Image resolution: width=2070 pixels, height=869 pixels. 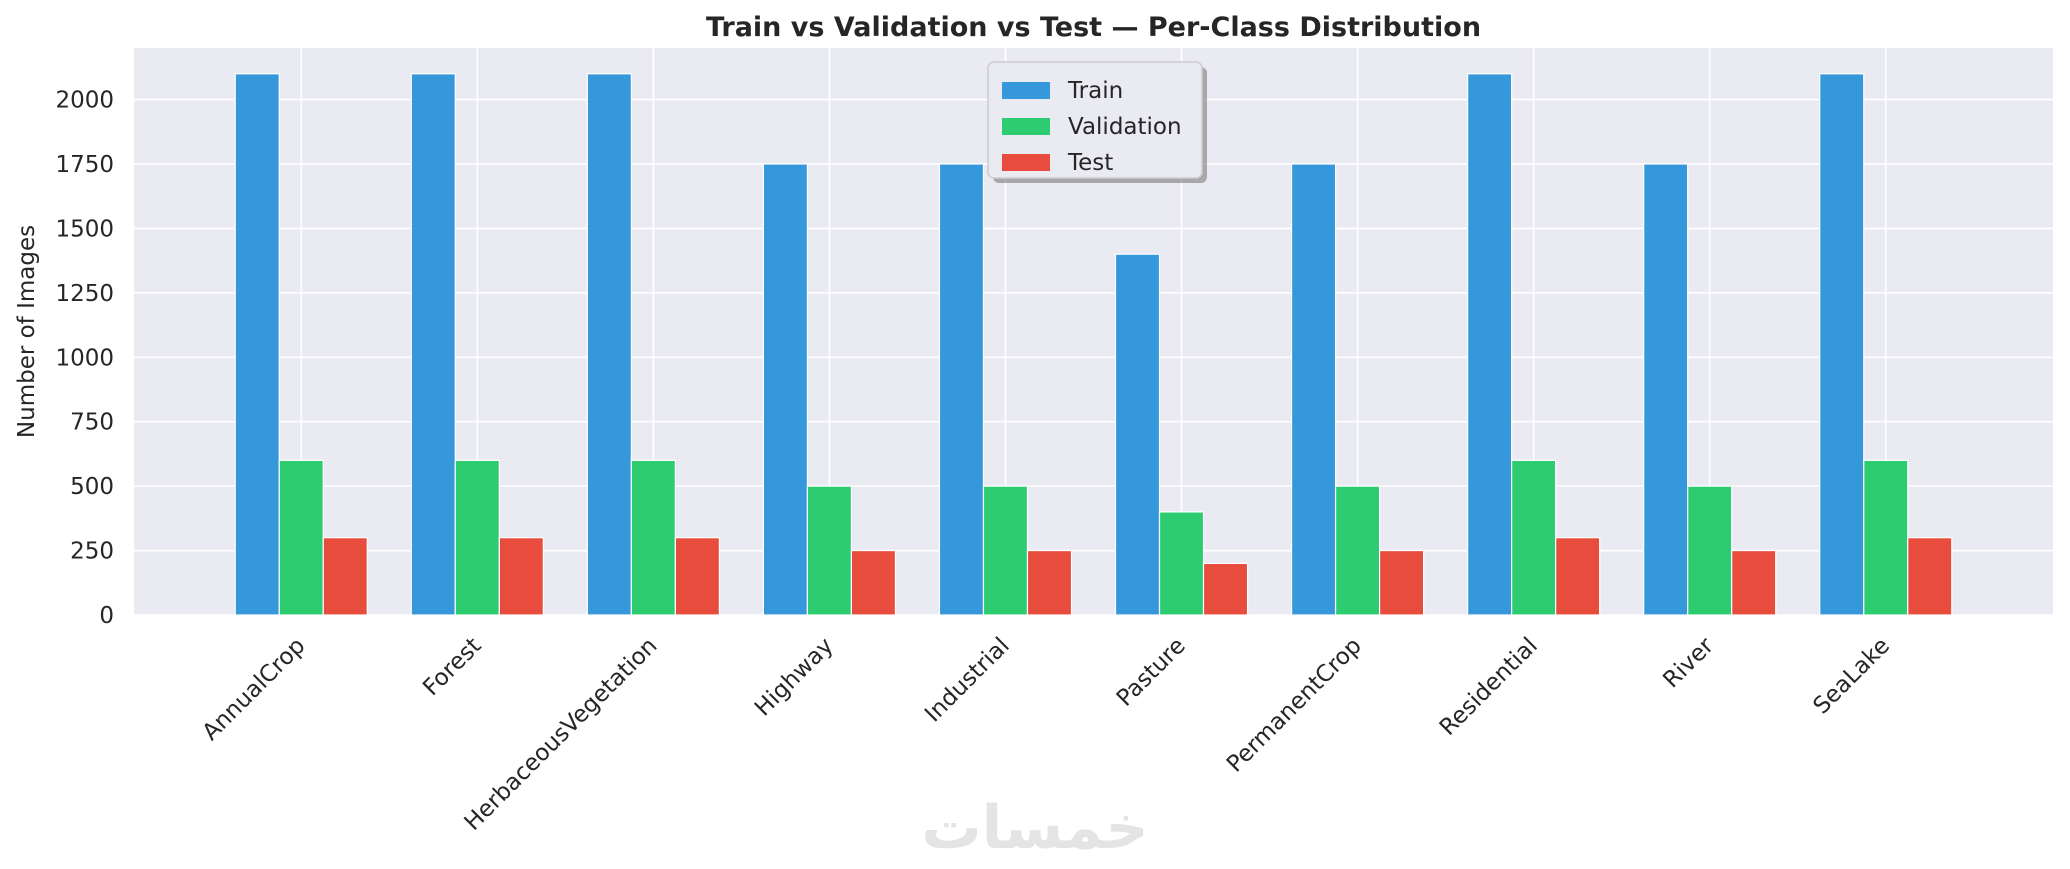 What do you see at coordinates (84, 101) in the screenshot?
I see `y-tick-label: 2000` at bounding box center [84, 101].